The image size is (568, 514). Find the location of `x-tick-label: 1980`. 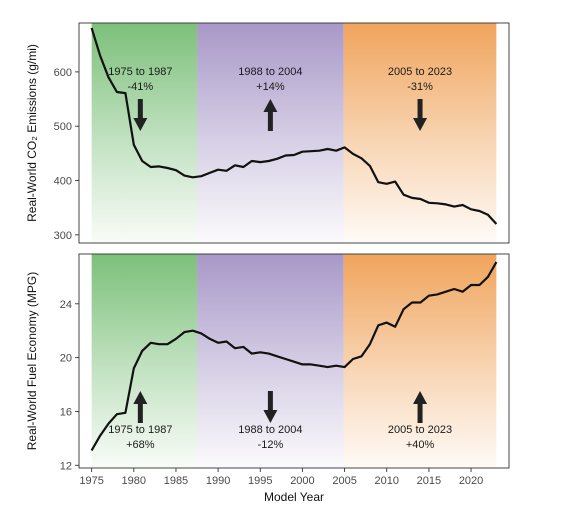

x-tick-label: 1980 is located at coordinates (134, 481).